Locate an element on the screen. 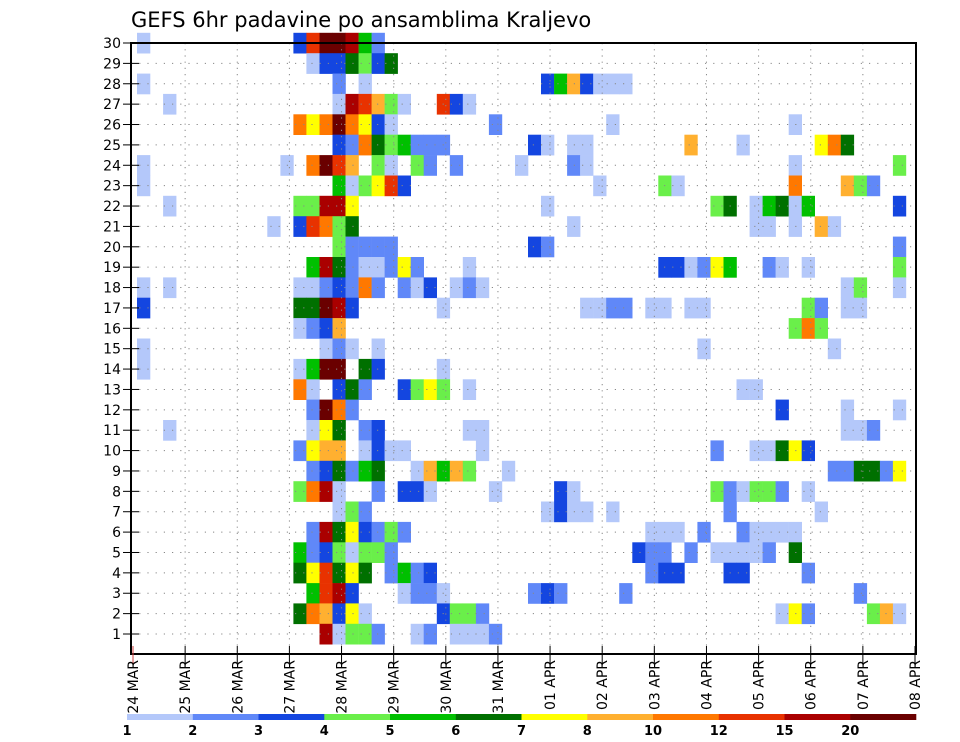  y-tick-label: 22 is located at coordinates (112, 207).